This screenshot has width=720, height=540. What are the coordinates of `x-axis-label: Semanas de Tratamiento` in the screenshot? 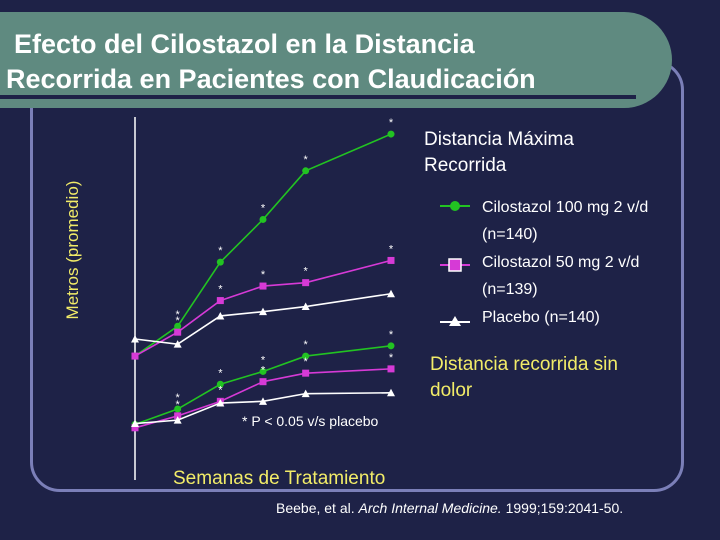 It's located at (279, 478).